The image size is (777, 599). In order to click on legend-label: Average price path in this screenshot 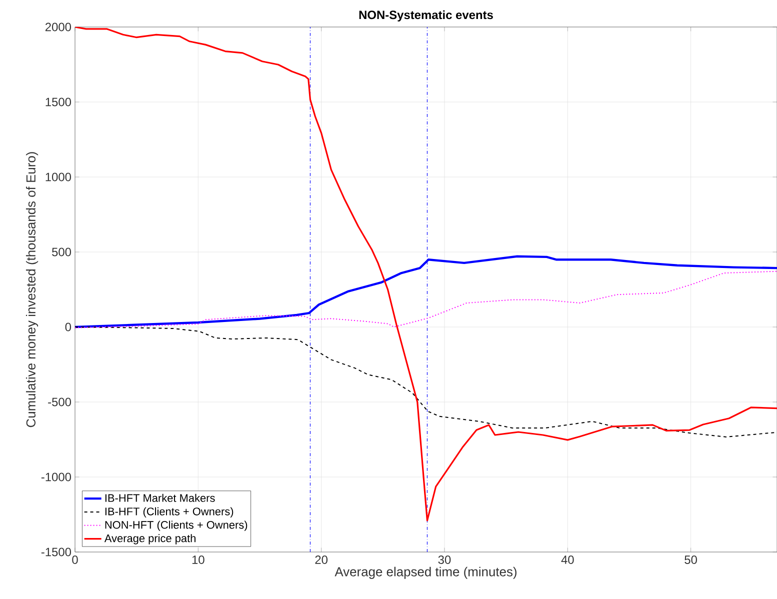, I will do `click(150, 539)`.